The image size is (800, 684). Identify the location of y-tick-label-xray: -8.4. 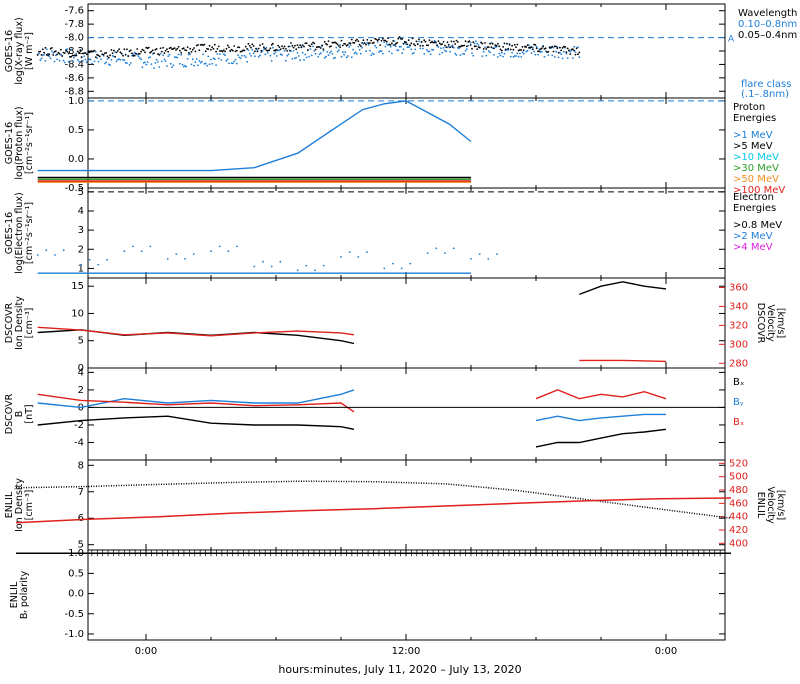
(74, 64).